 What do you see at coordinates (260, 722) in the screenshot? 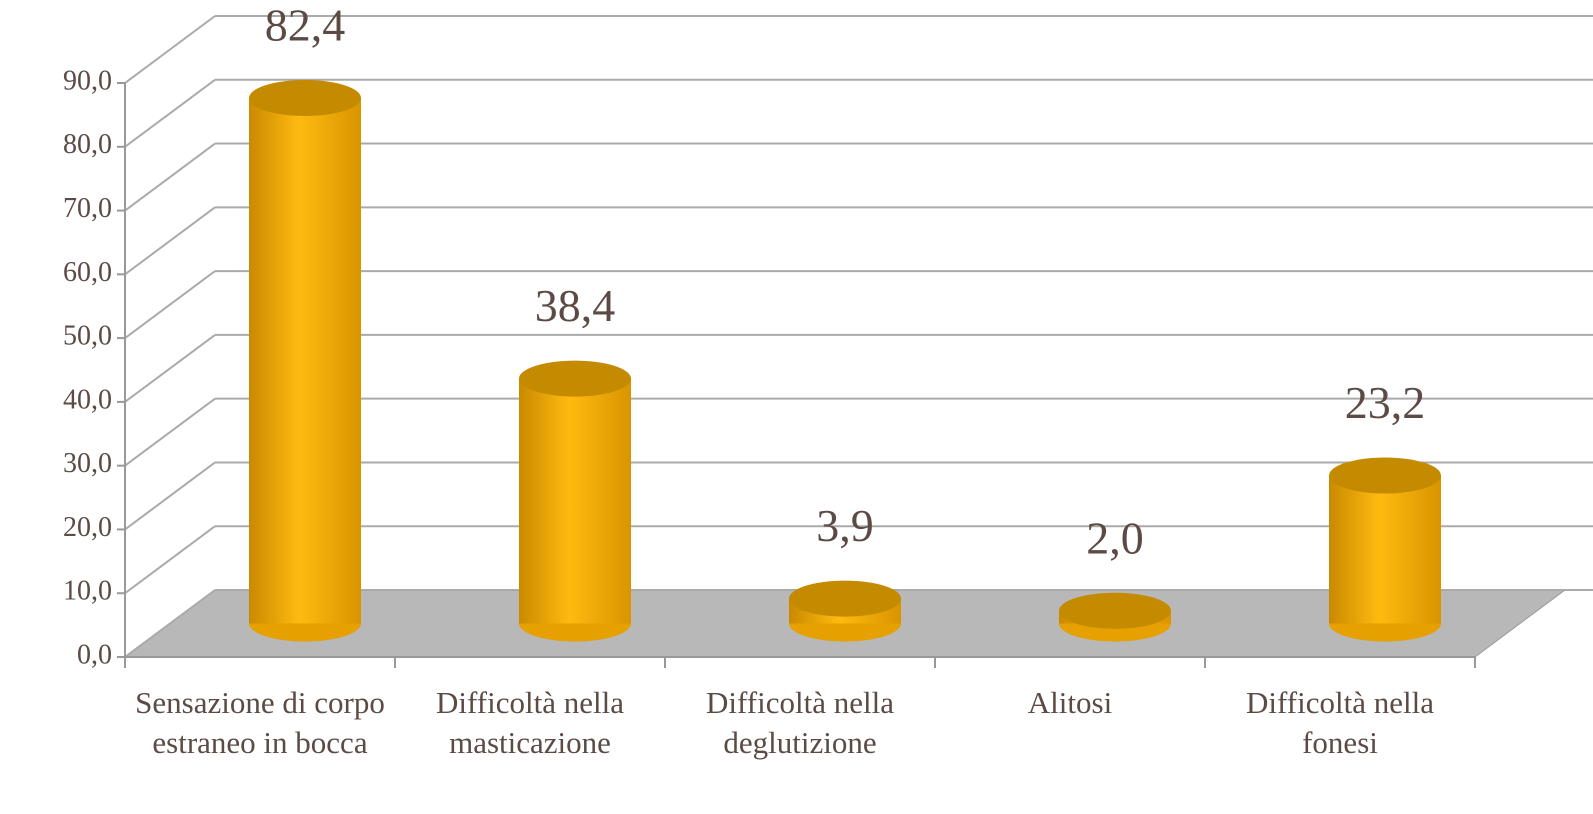
I see `x-tick-label: Sensazione di corpo estraneo in bocca` at bounding box center [260, 722].